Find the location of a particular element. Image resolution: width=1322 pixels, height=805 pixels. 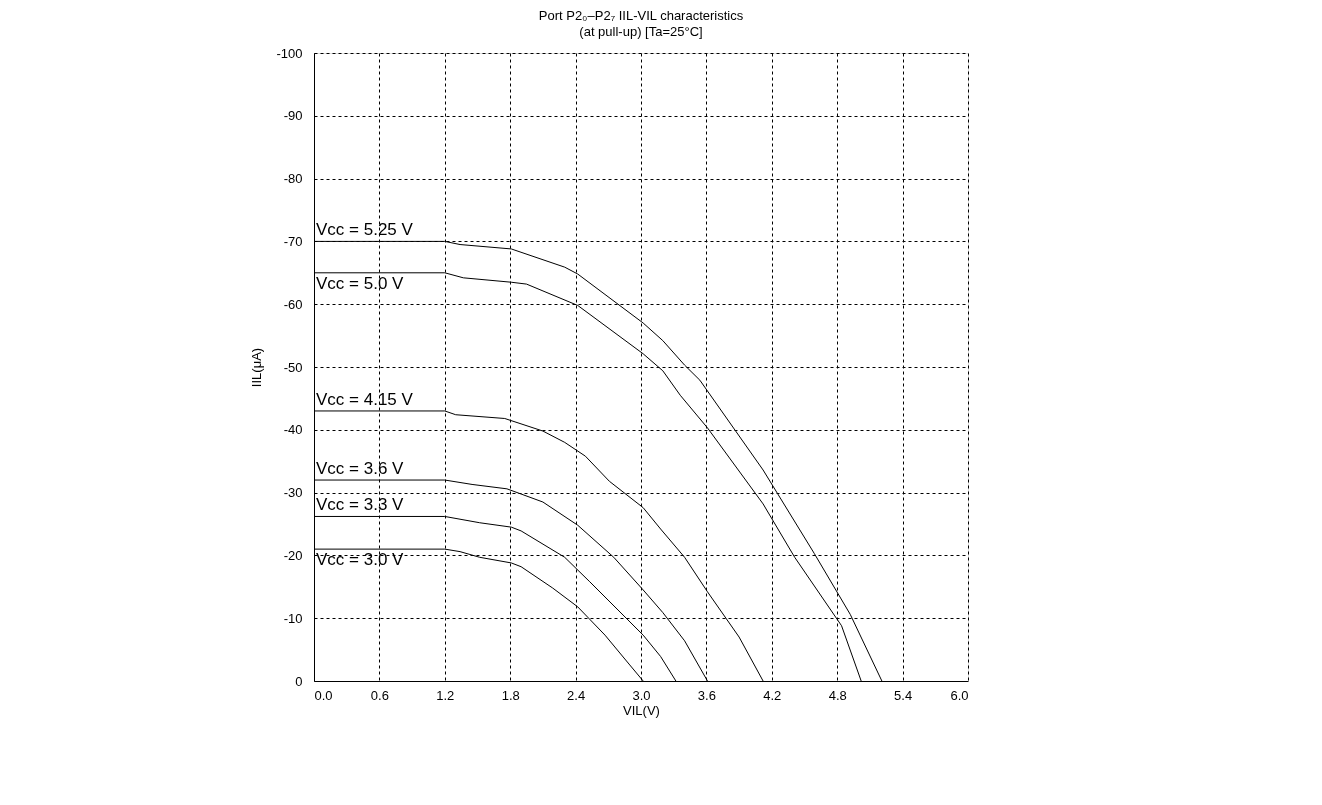

chart-title: Port P2₀–P2₇ IIL-VIL characteristics is located at coordinates (641, 15).